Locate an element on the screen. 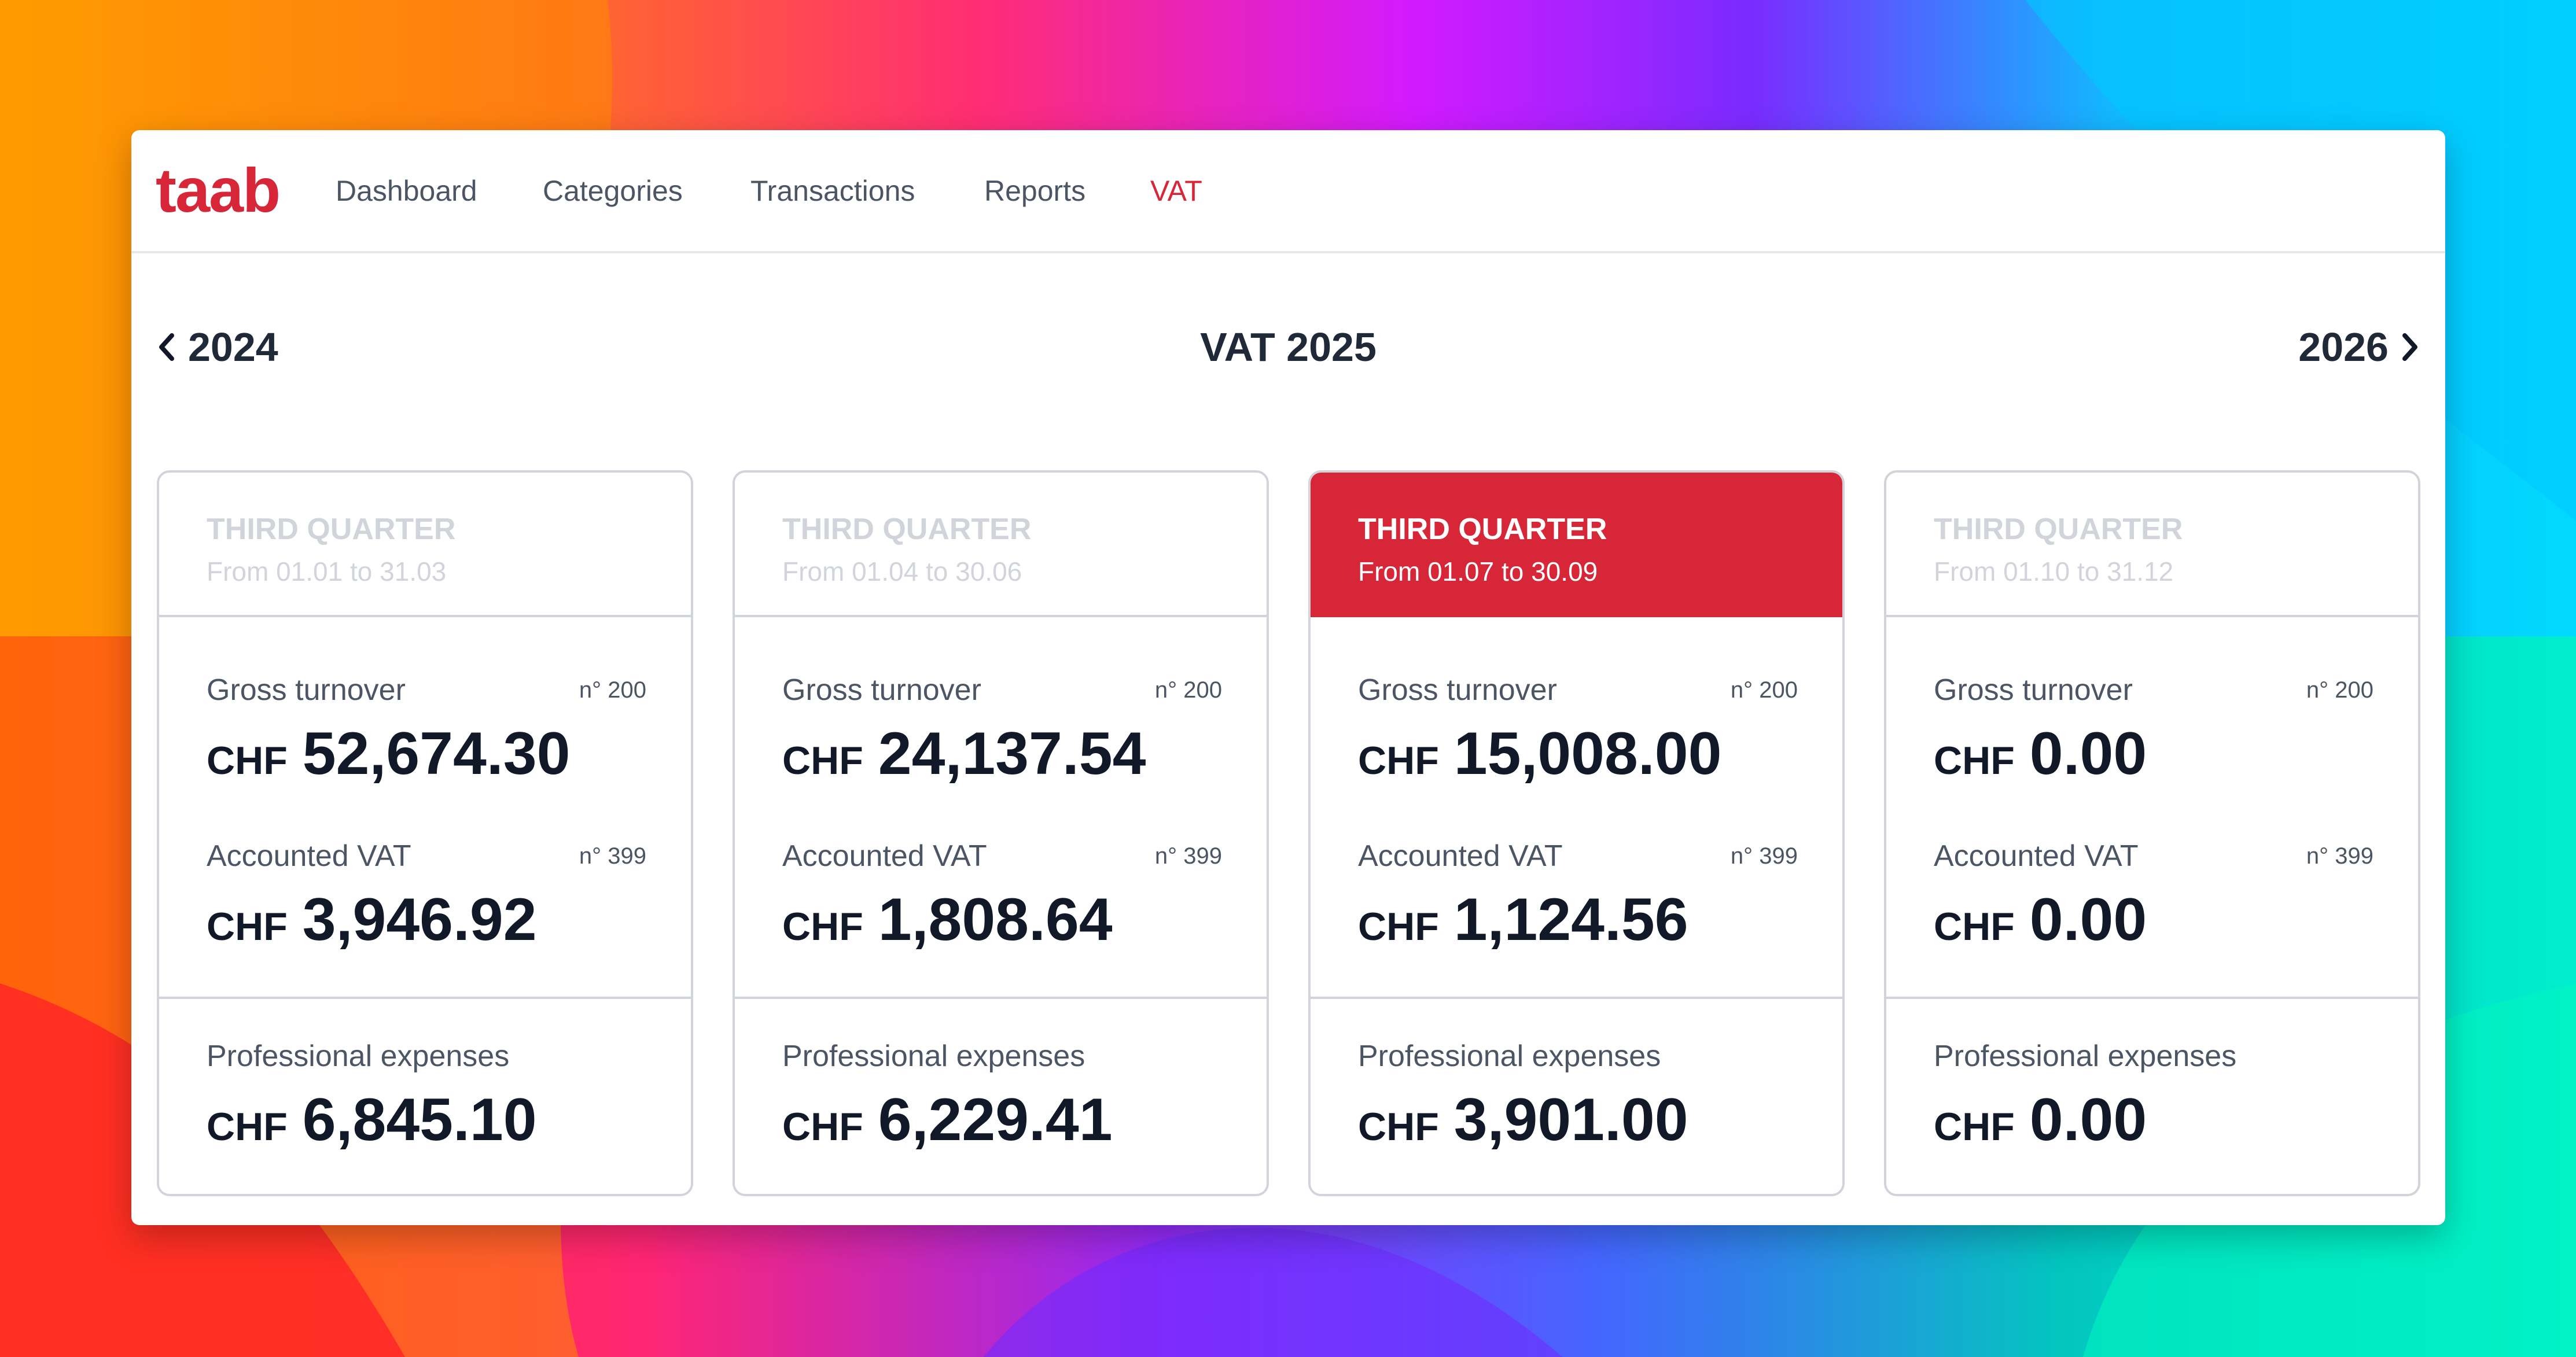 The height and width of the screenshot is (1357, 2576). nav-transactions: Transactions is located at coordinates (832, 191).